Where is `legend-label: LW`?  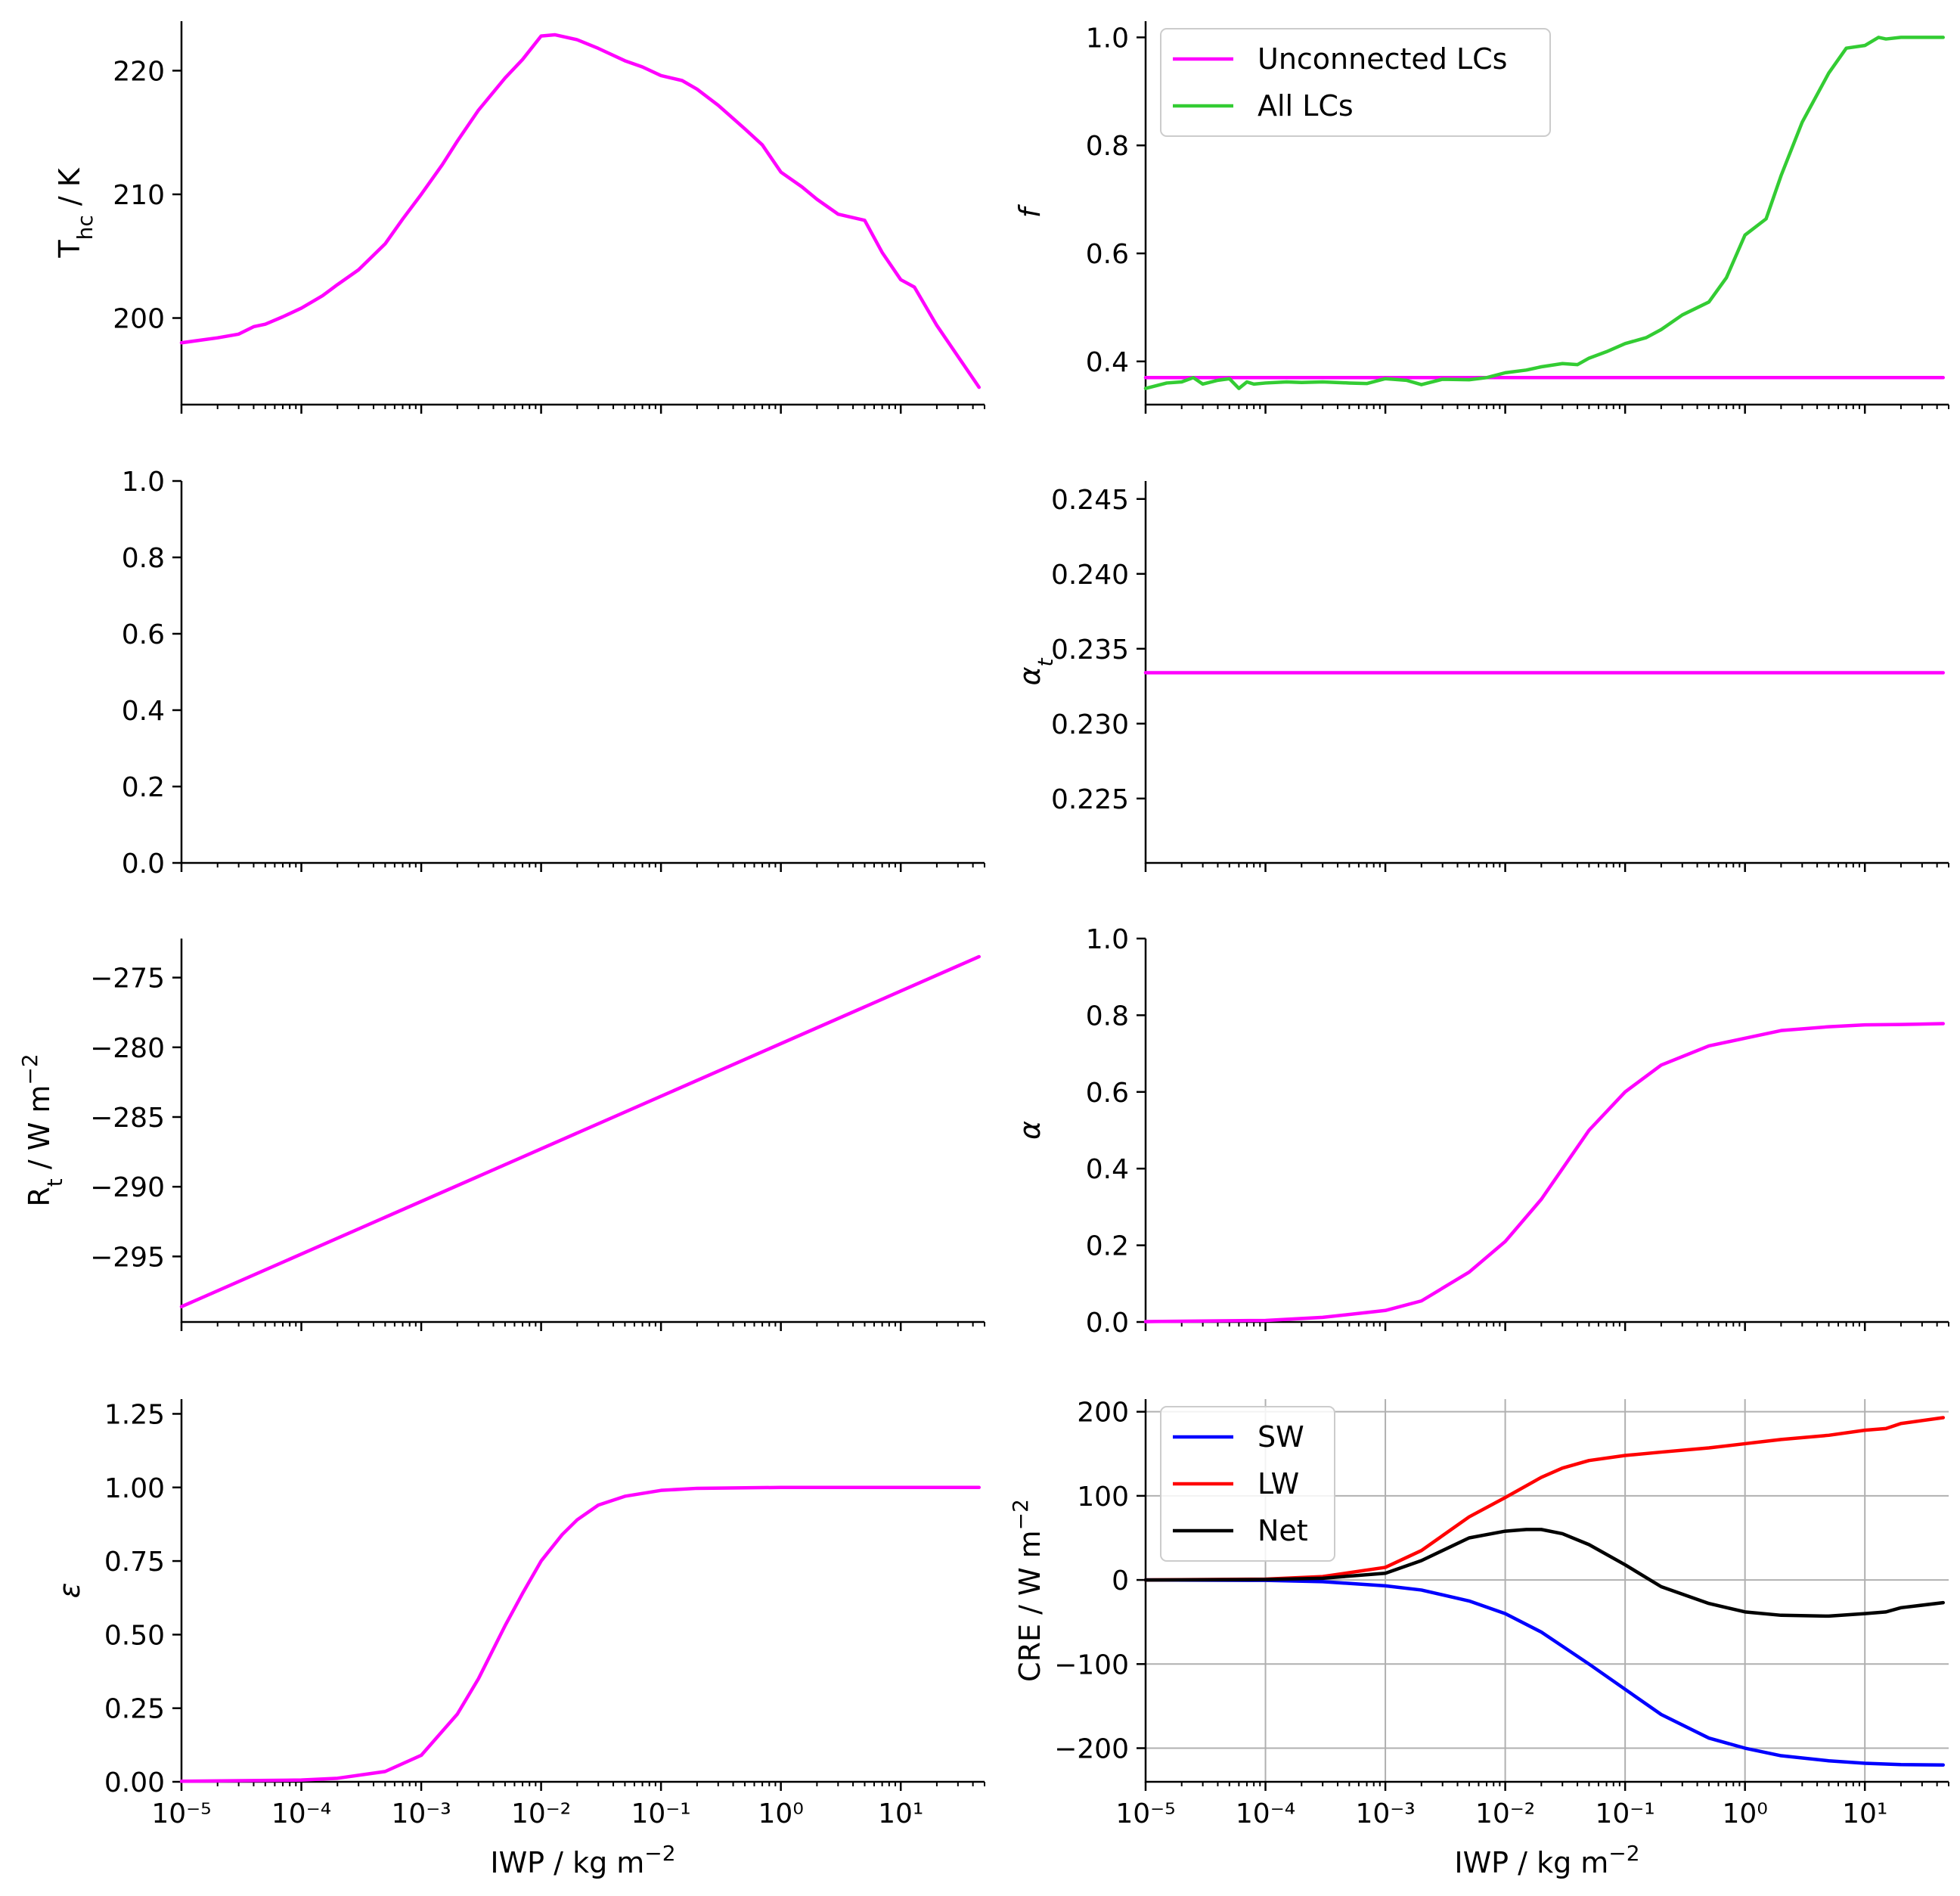
legend-label: LW is located at coordinates (1279, 1483).